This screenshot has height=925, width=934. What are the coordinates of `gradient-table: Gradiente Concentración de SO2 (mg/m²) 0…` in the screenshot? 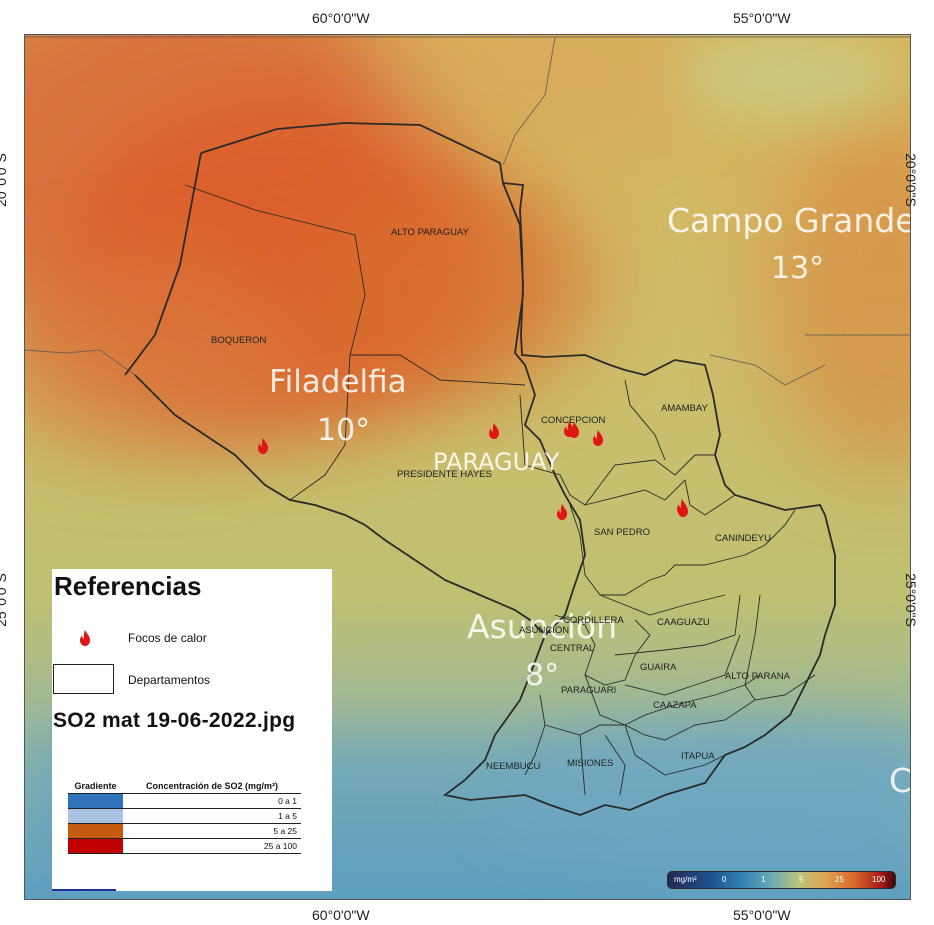 It's located at (184, 816).